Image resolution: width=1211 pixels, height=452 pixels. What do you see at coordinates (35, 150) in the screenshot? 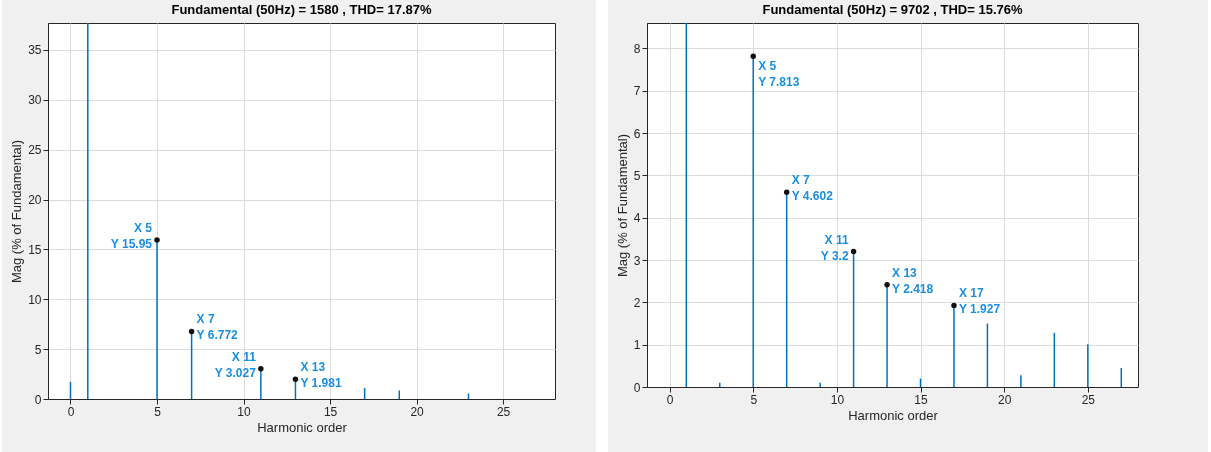
I see `y-tick-label: 25` at bounding box center [35, 150].